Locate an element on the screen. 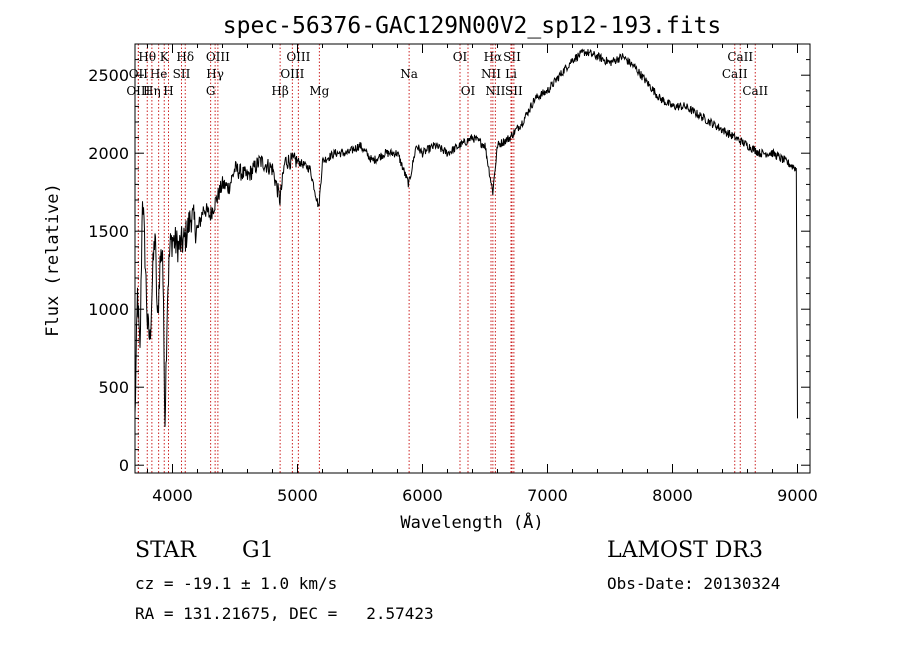 The width and height of the screenshot is (900, 649). line-marker-label: Hδ is located at coordinates (185, 57).